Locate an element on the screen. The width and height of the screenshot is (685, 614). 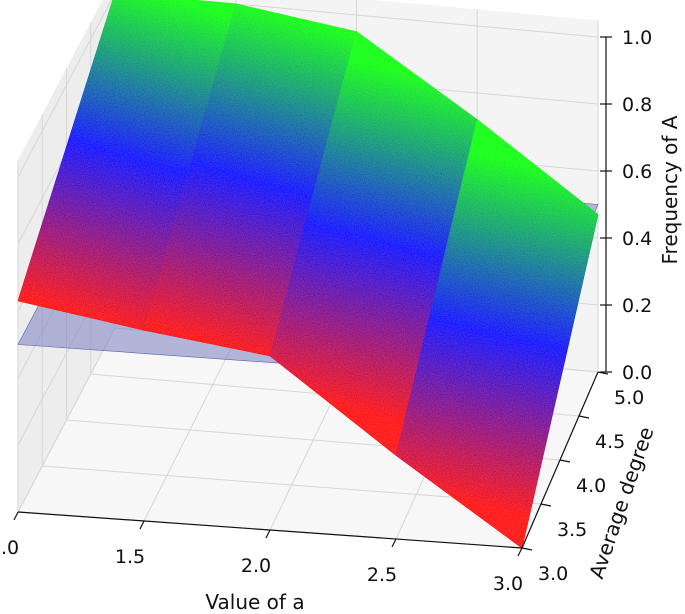
y-tick-label: 3.0 is located at coordinates (553, 574).